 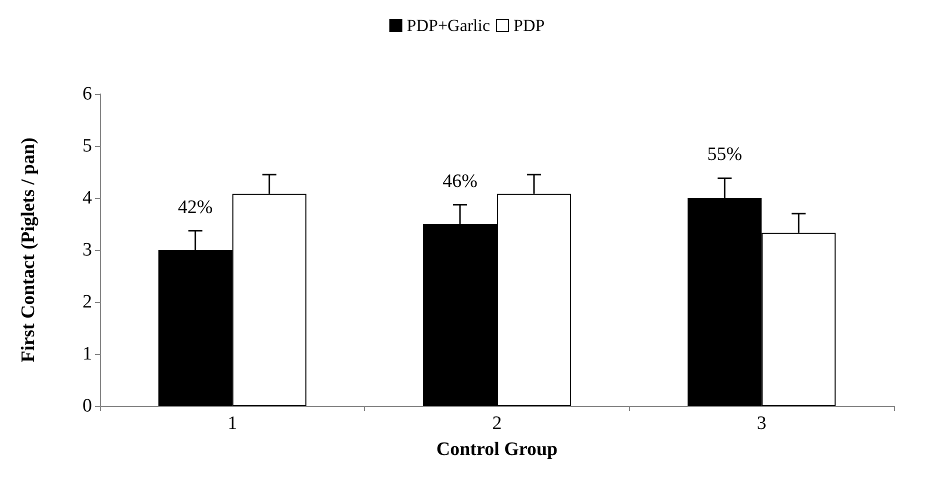 I want to click on y-tick-label: 3, so click(x=87, y=250).